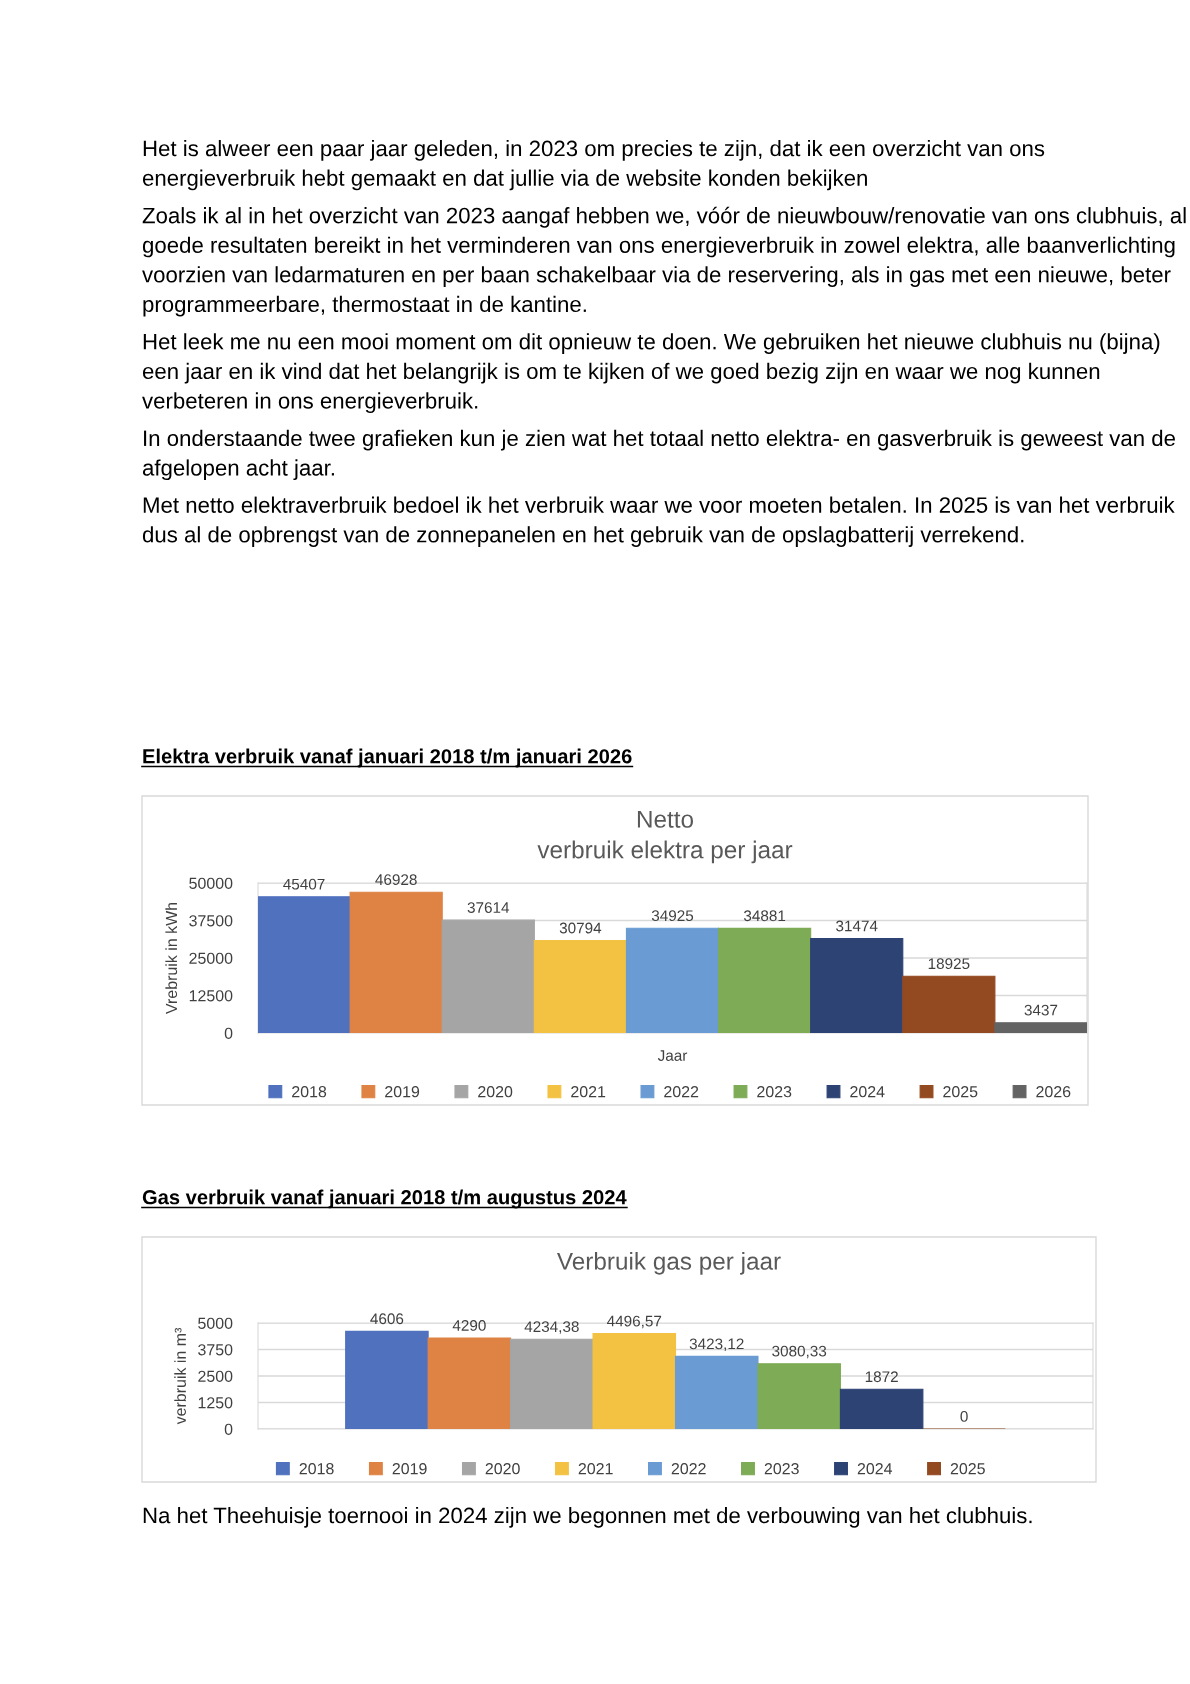 The height and width of the screenshot is (1684, 1190). What do you see at coordinates (304, 884) in the screenshot?
I see `data-label: 45407` at bounding box center [304, 884].